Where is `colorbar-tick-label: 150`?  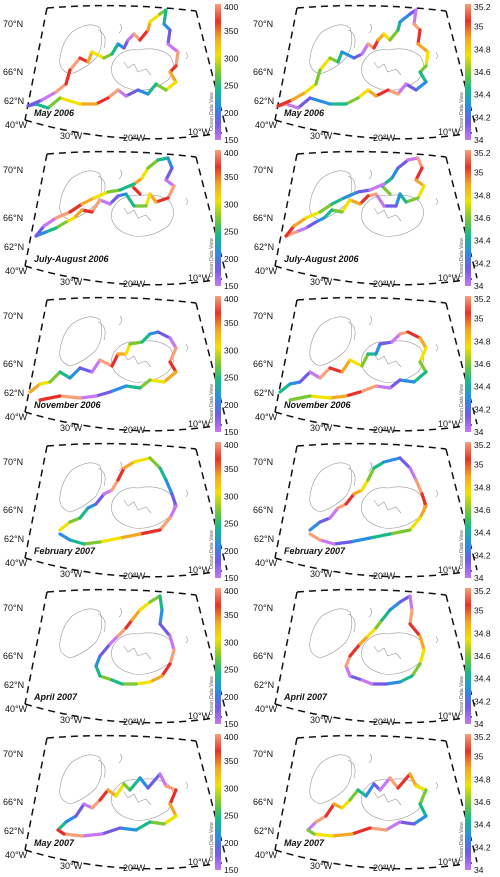 colorbar-tick-label: 150 is located at coordinates (231, 140).